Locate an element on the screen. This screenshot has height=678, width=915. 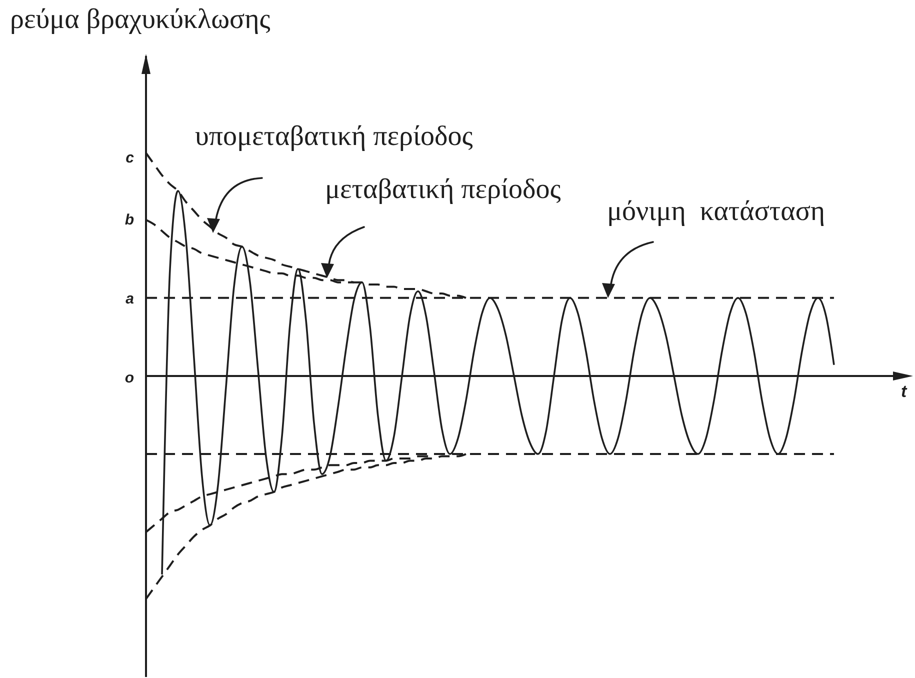
text: b is located at coordinates (129, 220).